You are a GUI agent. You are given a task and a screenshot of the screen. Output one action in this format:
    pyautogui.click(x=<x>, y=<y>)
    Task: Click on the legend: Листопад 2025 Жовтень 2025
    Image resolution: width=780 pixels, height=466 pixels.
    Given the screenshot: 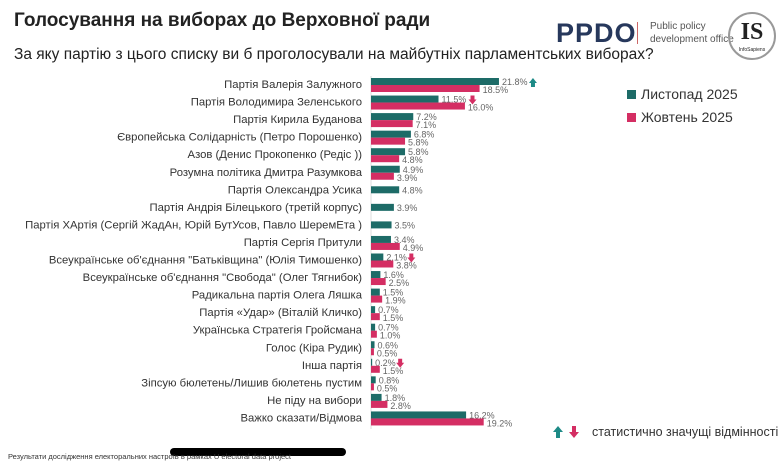 What is the action you would take?
    pyautogui.click(x=682, y=109)
    